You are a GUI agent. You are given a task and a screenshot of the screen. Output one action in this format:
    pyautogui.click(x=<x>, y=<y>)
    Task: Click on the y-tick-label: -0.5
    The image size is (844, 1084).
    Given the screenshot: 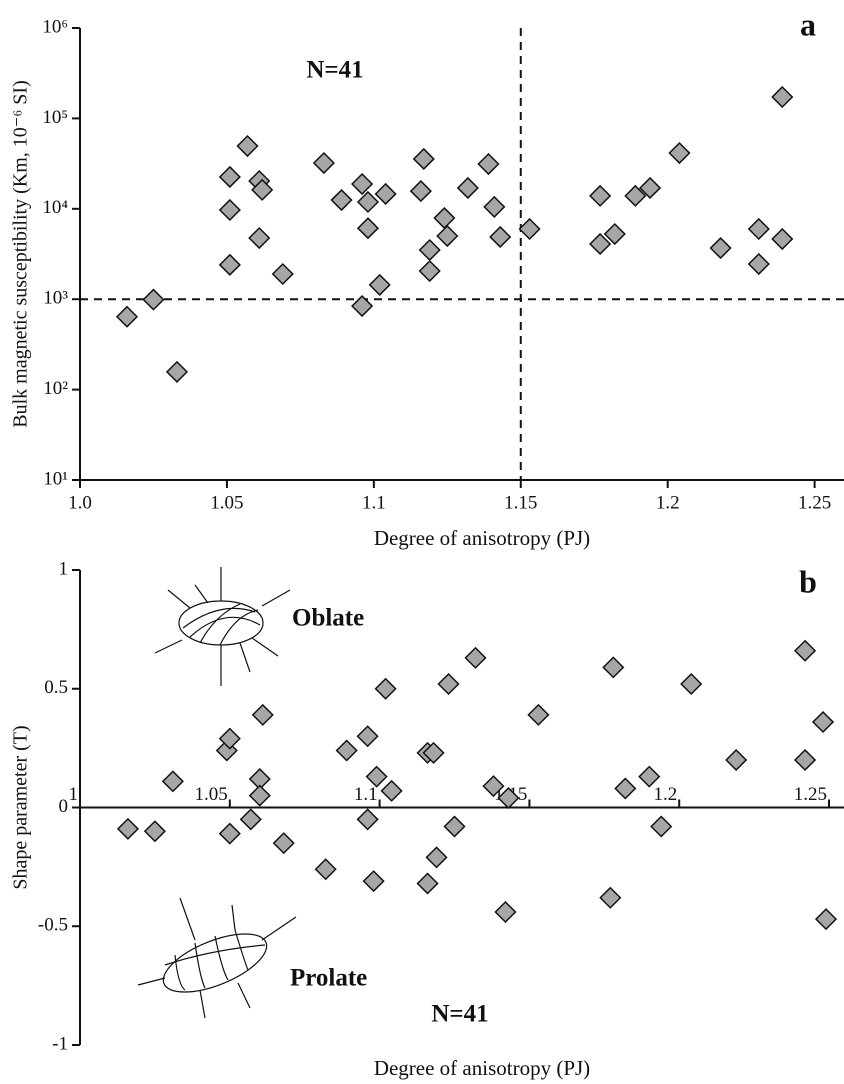 What is the action you would take?
    pyautogui.click(x=53, y=925)
    